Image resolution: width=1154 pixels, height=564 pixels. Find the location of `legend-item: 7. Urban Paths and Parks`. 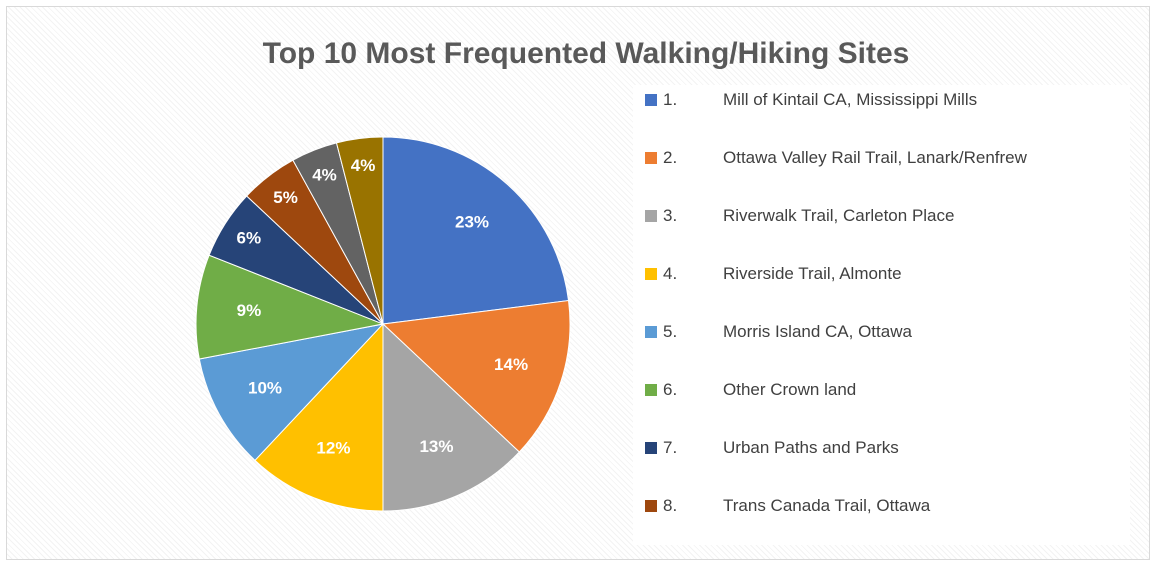

legend-item: 7. Urban Paths and Parks is located at coordinates (772, 448).